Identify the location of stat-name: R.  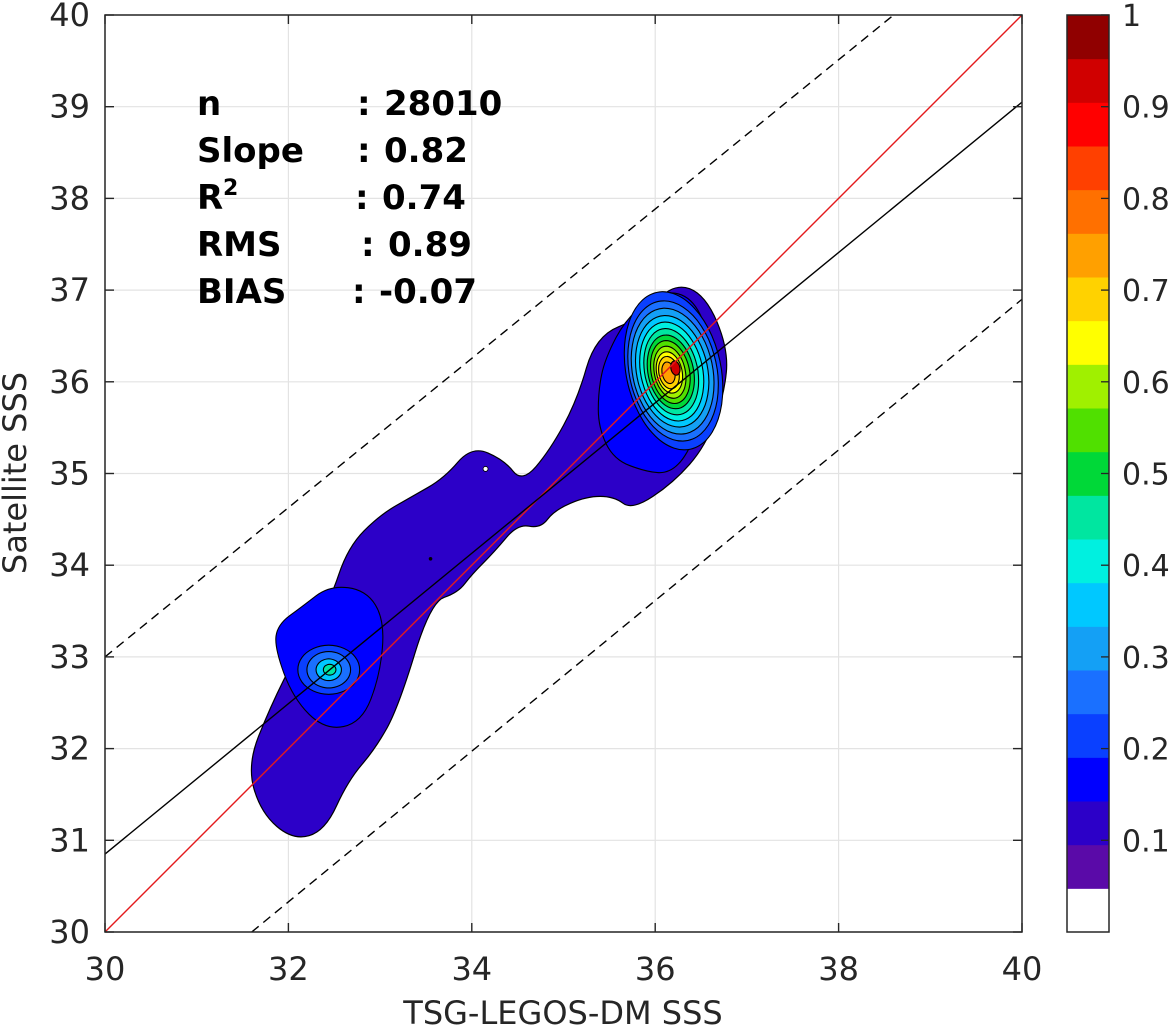
(210, 198).